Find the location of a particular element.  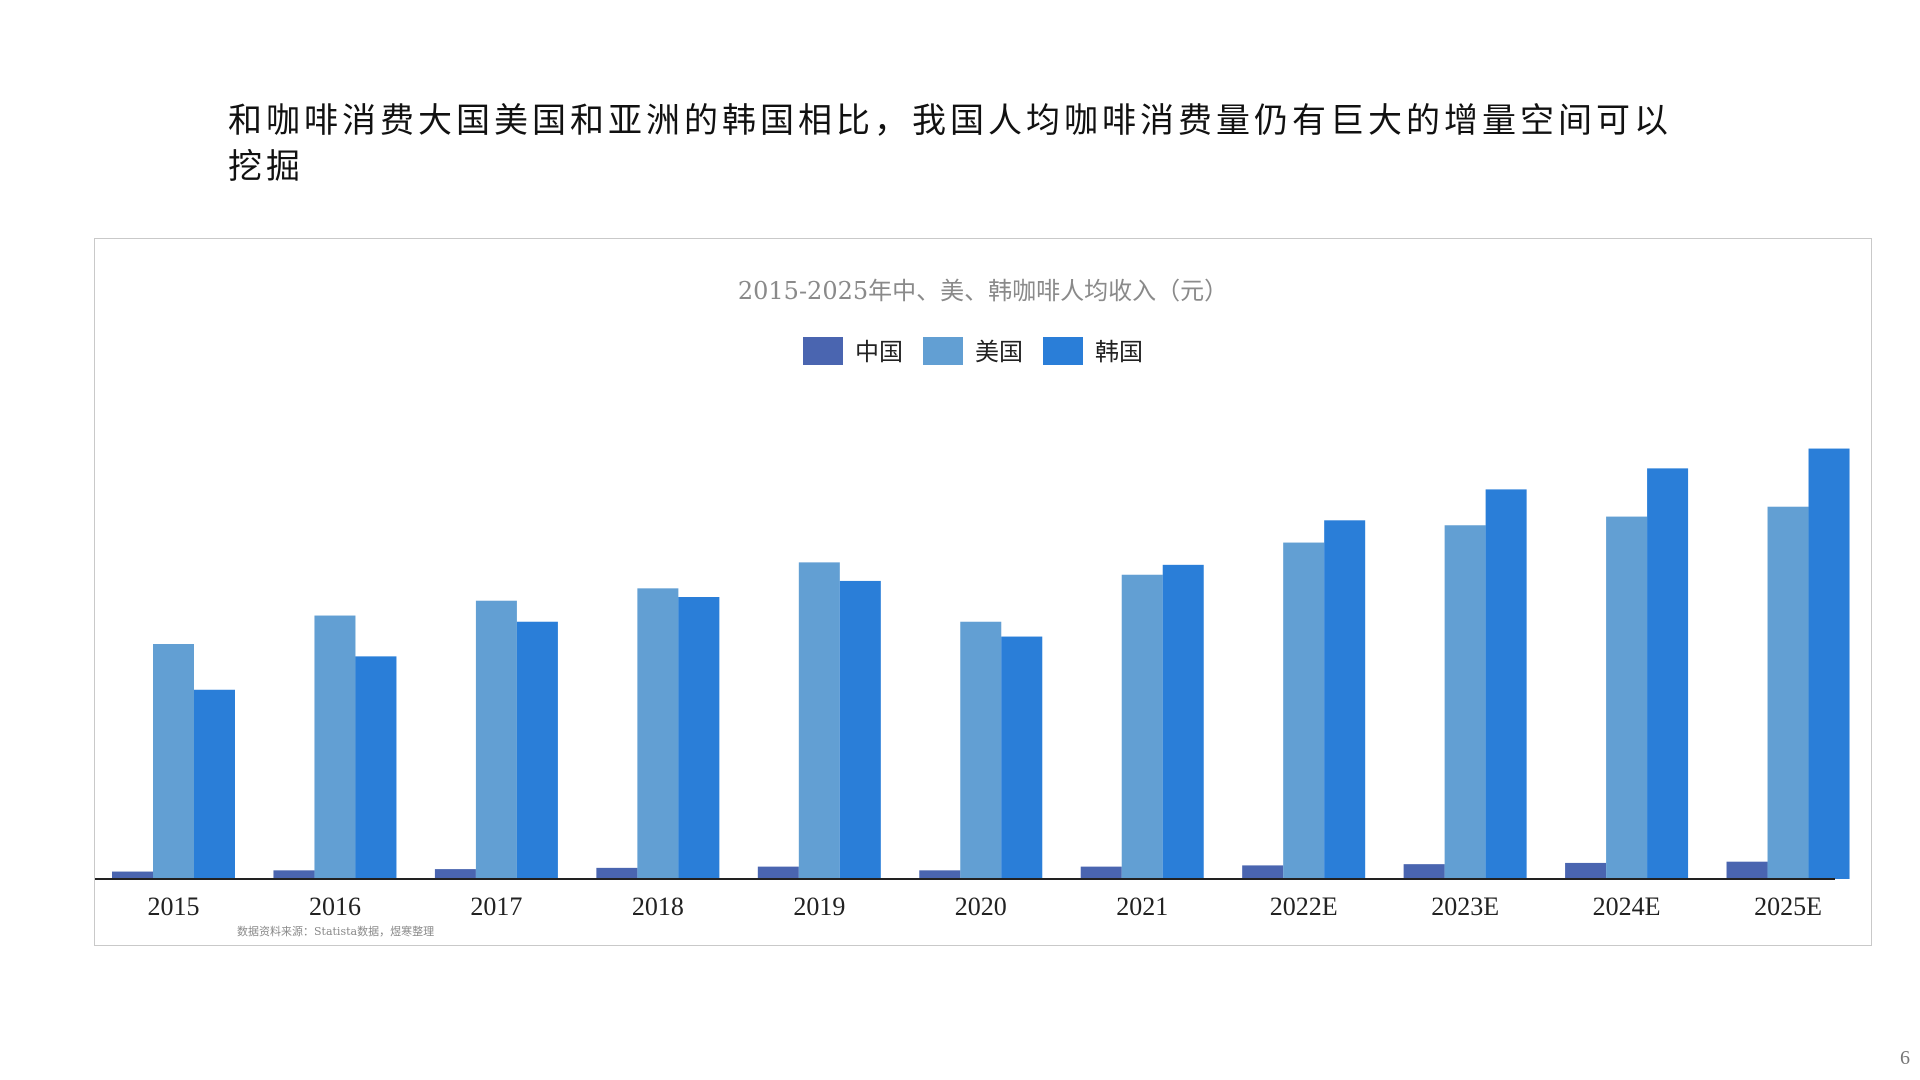

x-tick-label-2017: 2017 is located at coordinates (496, 906).